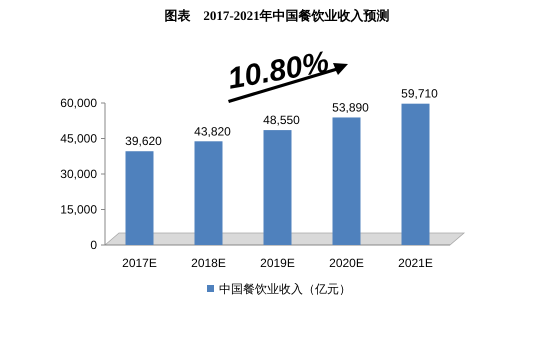 The image size is (554, 347). Describe the element at coordinates (346, 263) in the screenshot. I see `x-tick-label: 2020E` at that location.